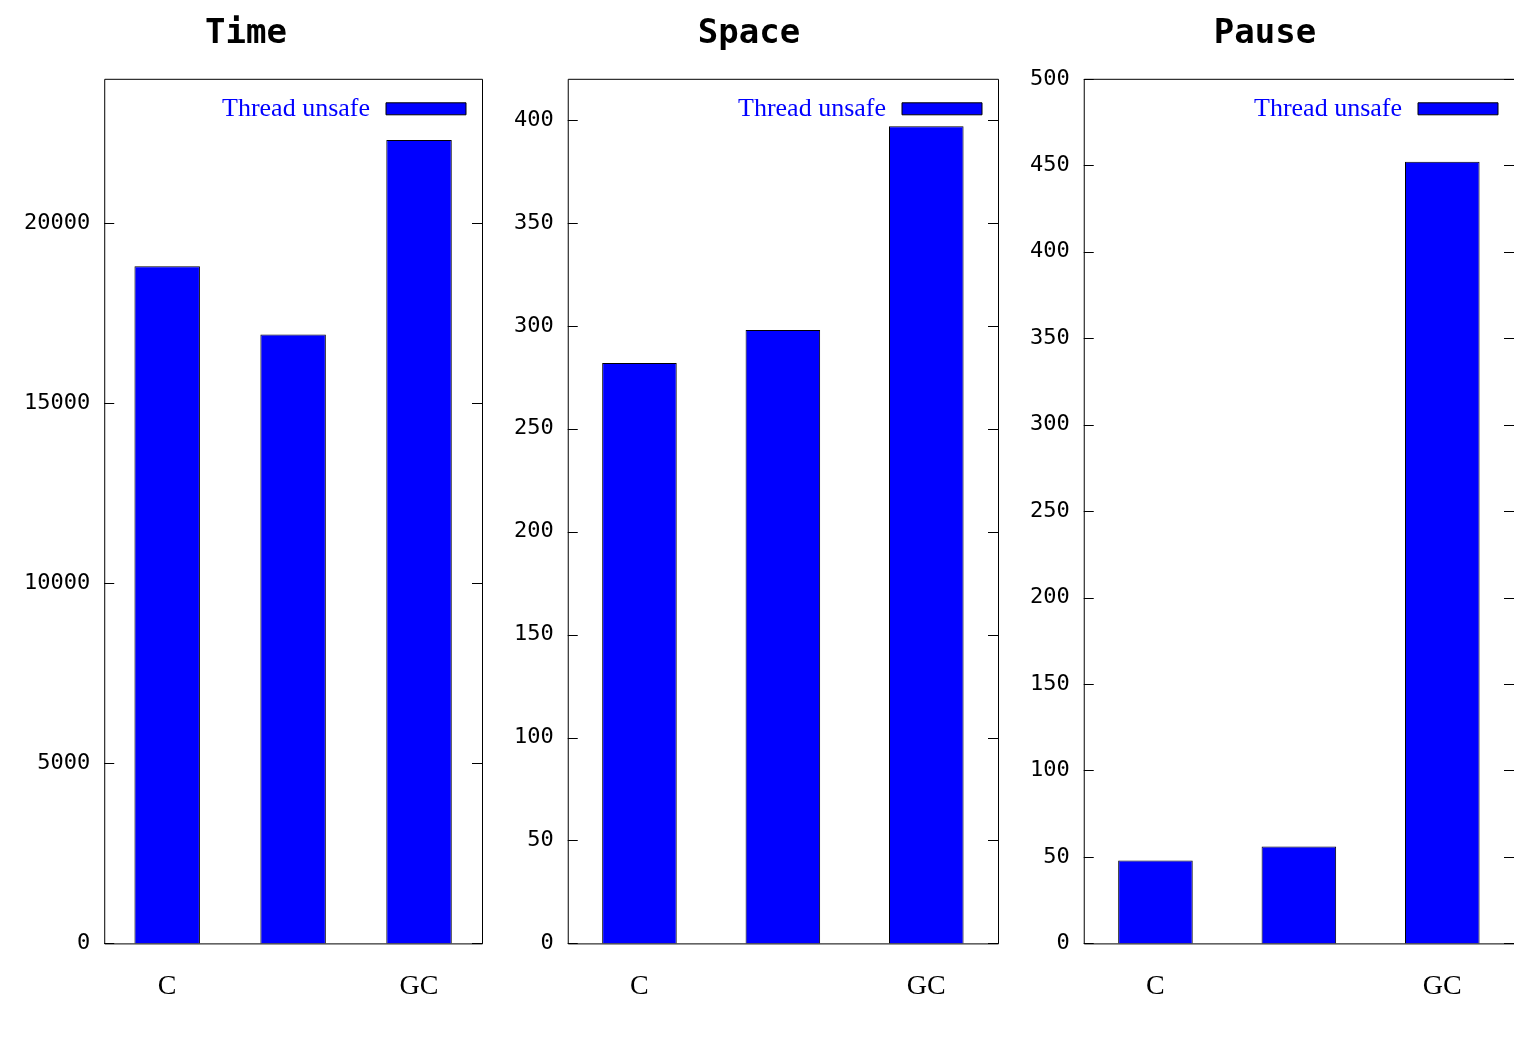  Describe the element at coordinates (1049, 163) in the screenshot. I see `y-tick-label: 450` at that location.